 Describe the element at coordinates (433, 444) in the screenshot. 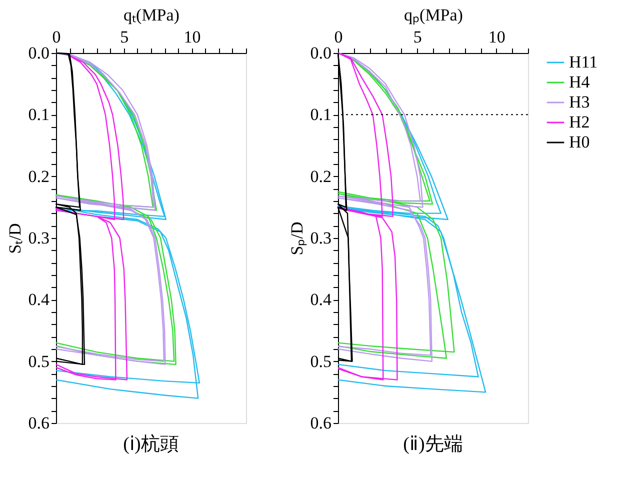

I see `text: (ⅱ)先端` at that location.